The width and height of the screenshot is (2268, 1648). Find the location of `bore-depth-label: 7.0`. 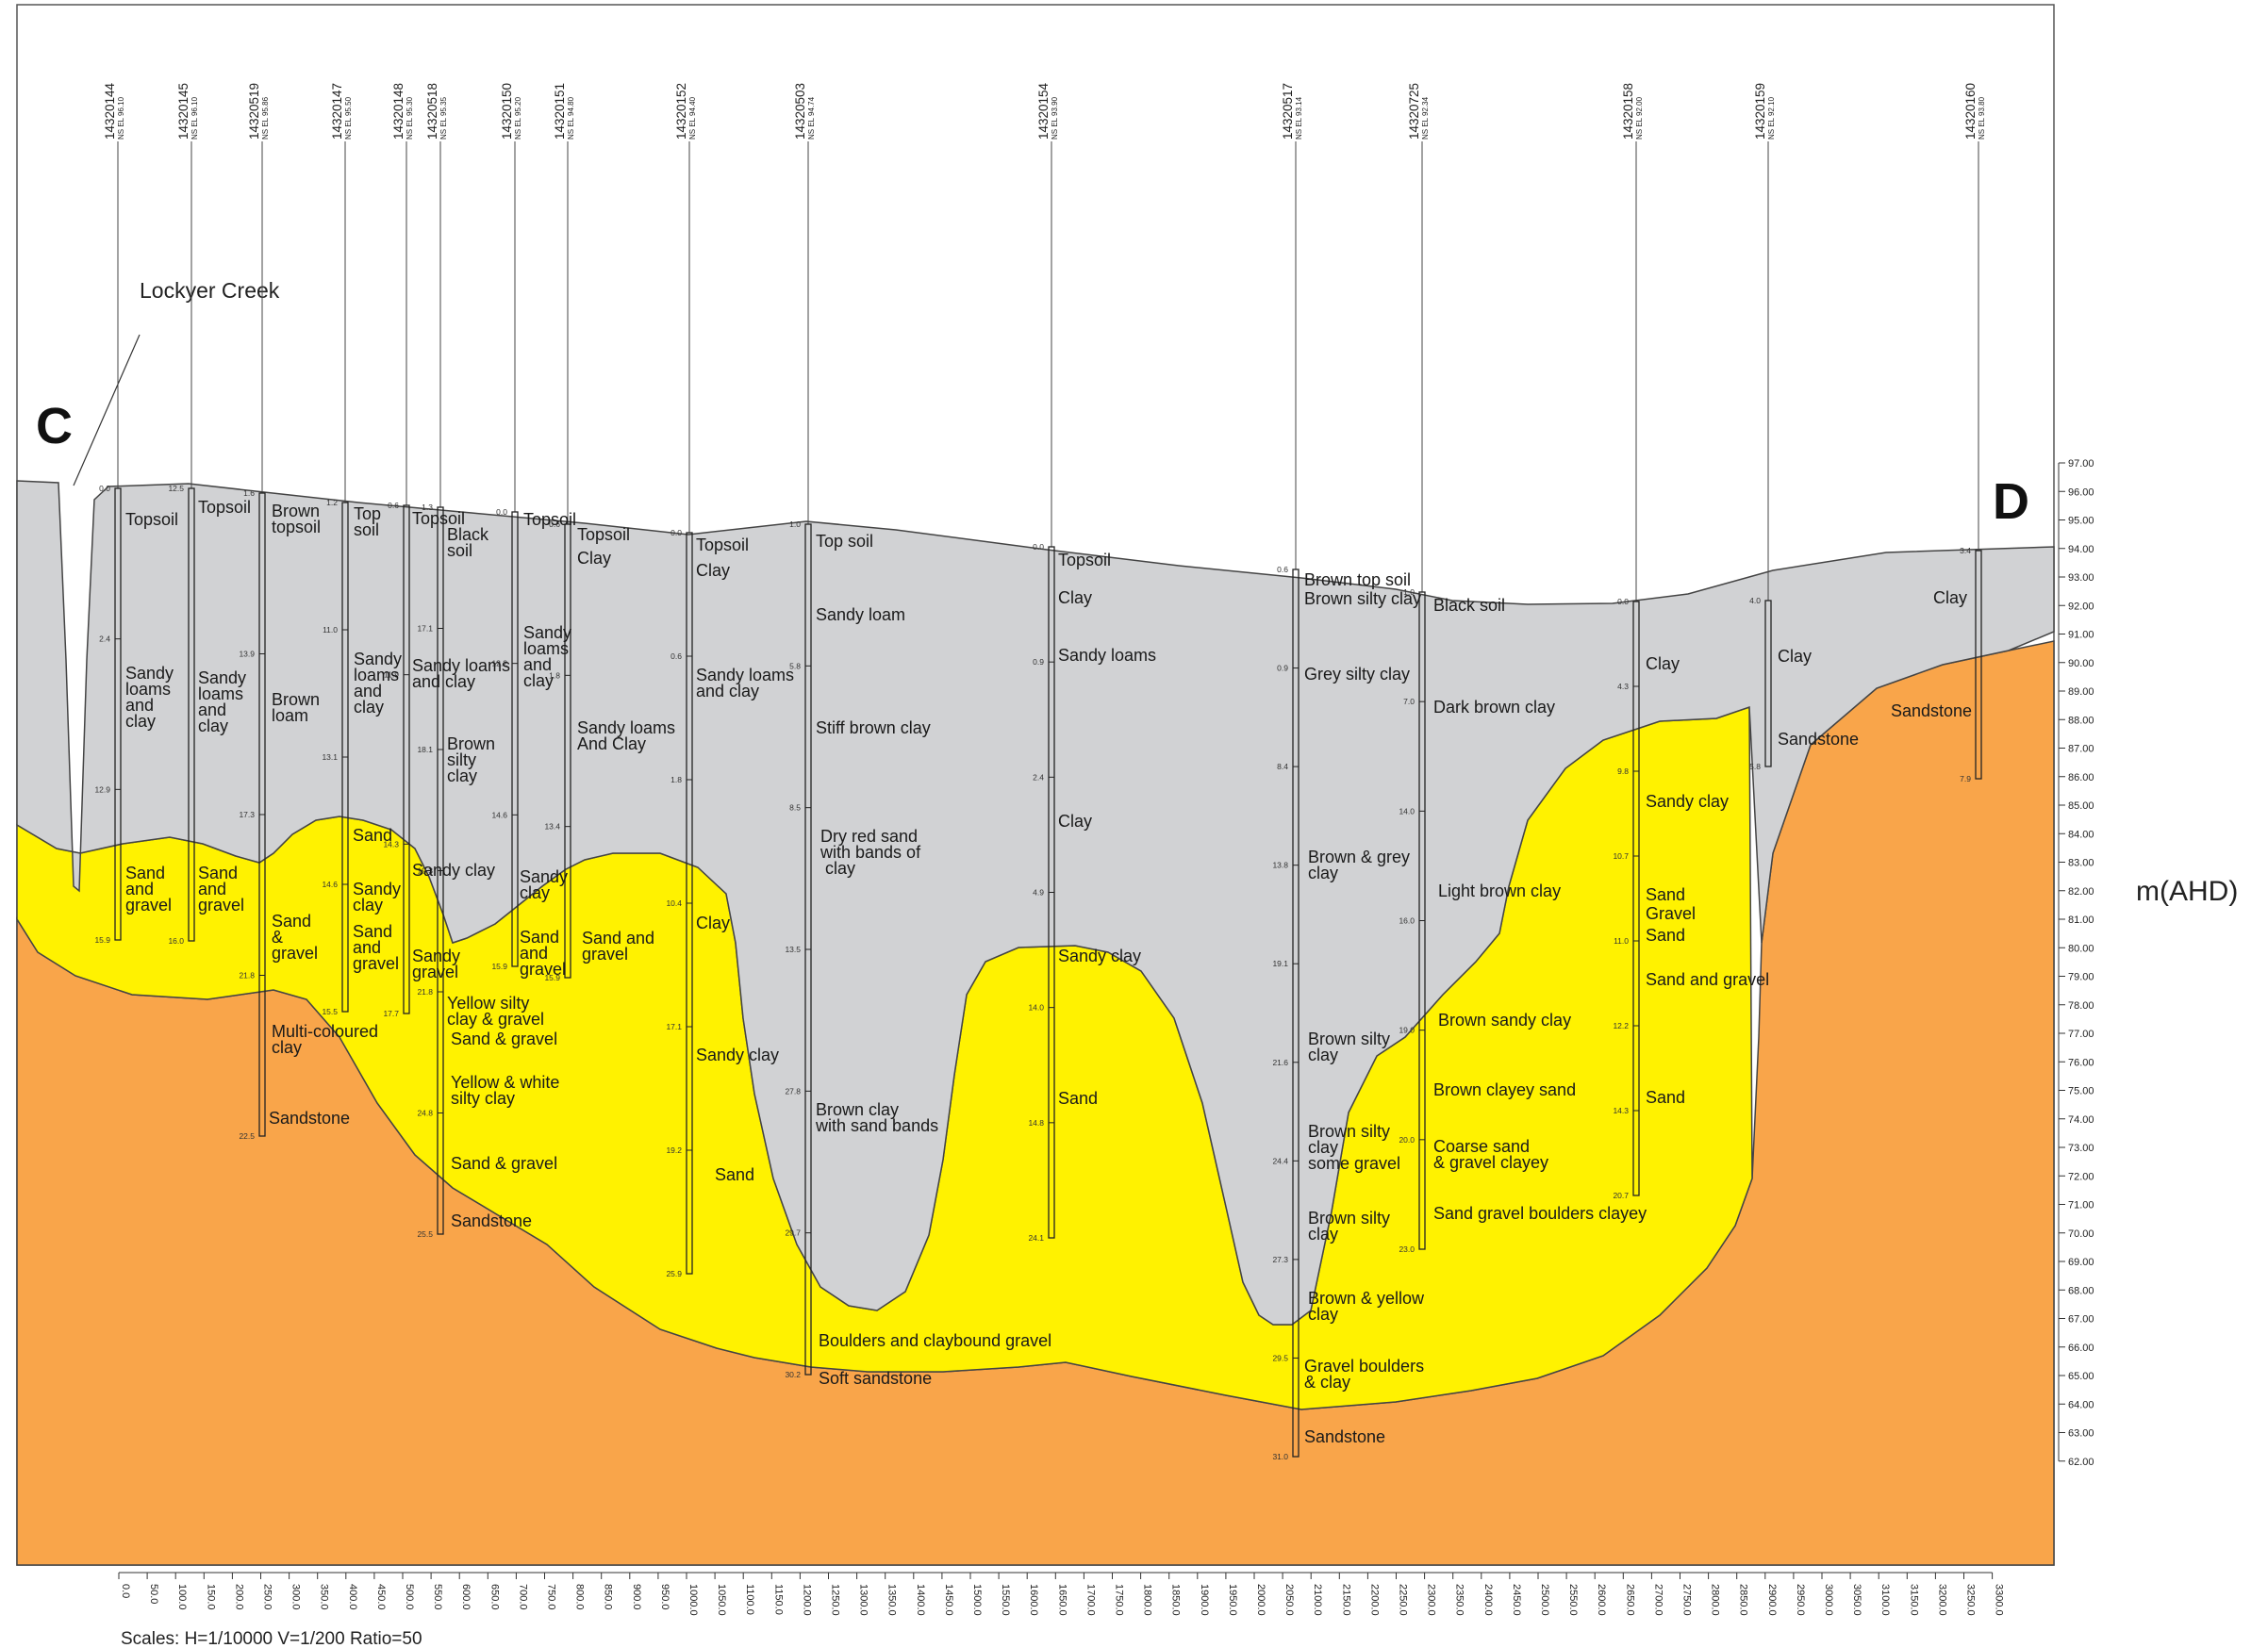

bore-depth-label: 7.0 is located at coordinates (1409, 702).